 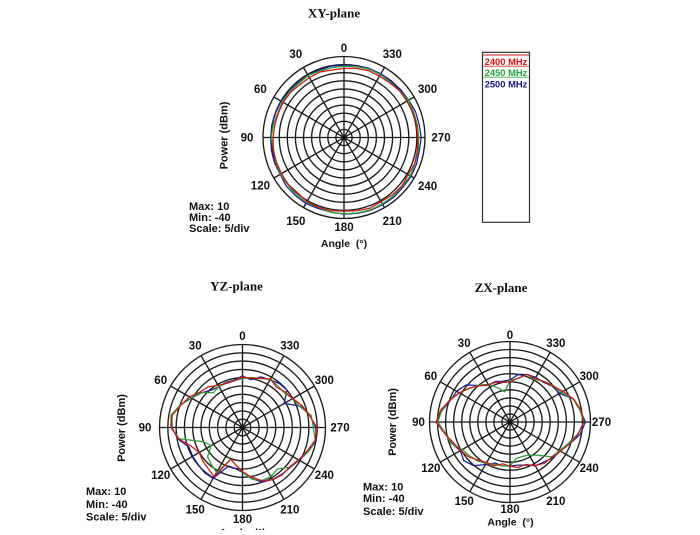 I want to click on svg-text: 2500 MHz, so click(x=506, y=83).